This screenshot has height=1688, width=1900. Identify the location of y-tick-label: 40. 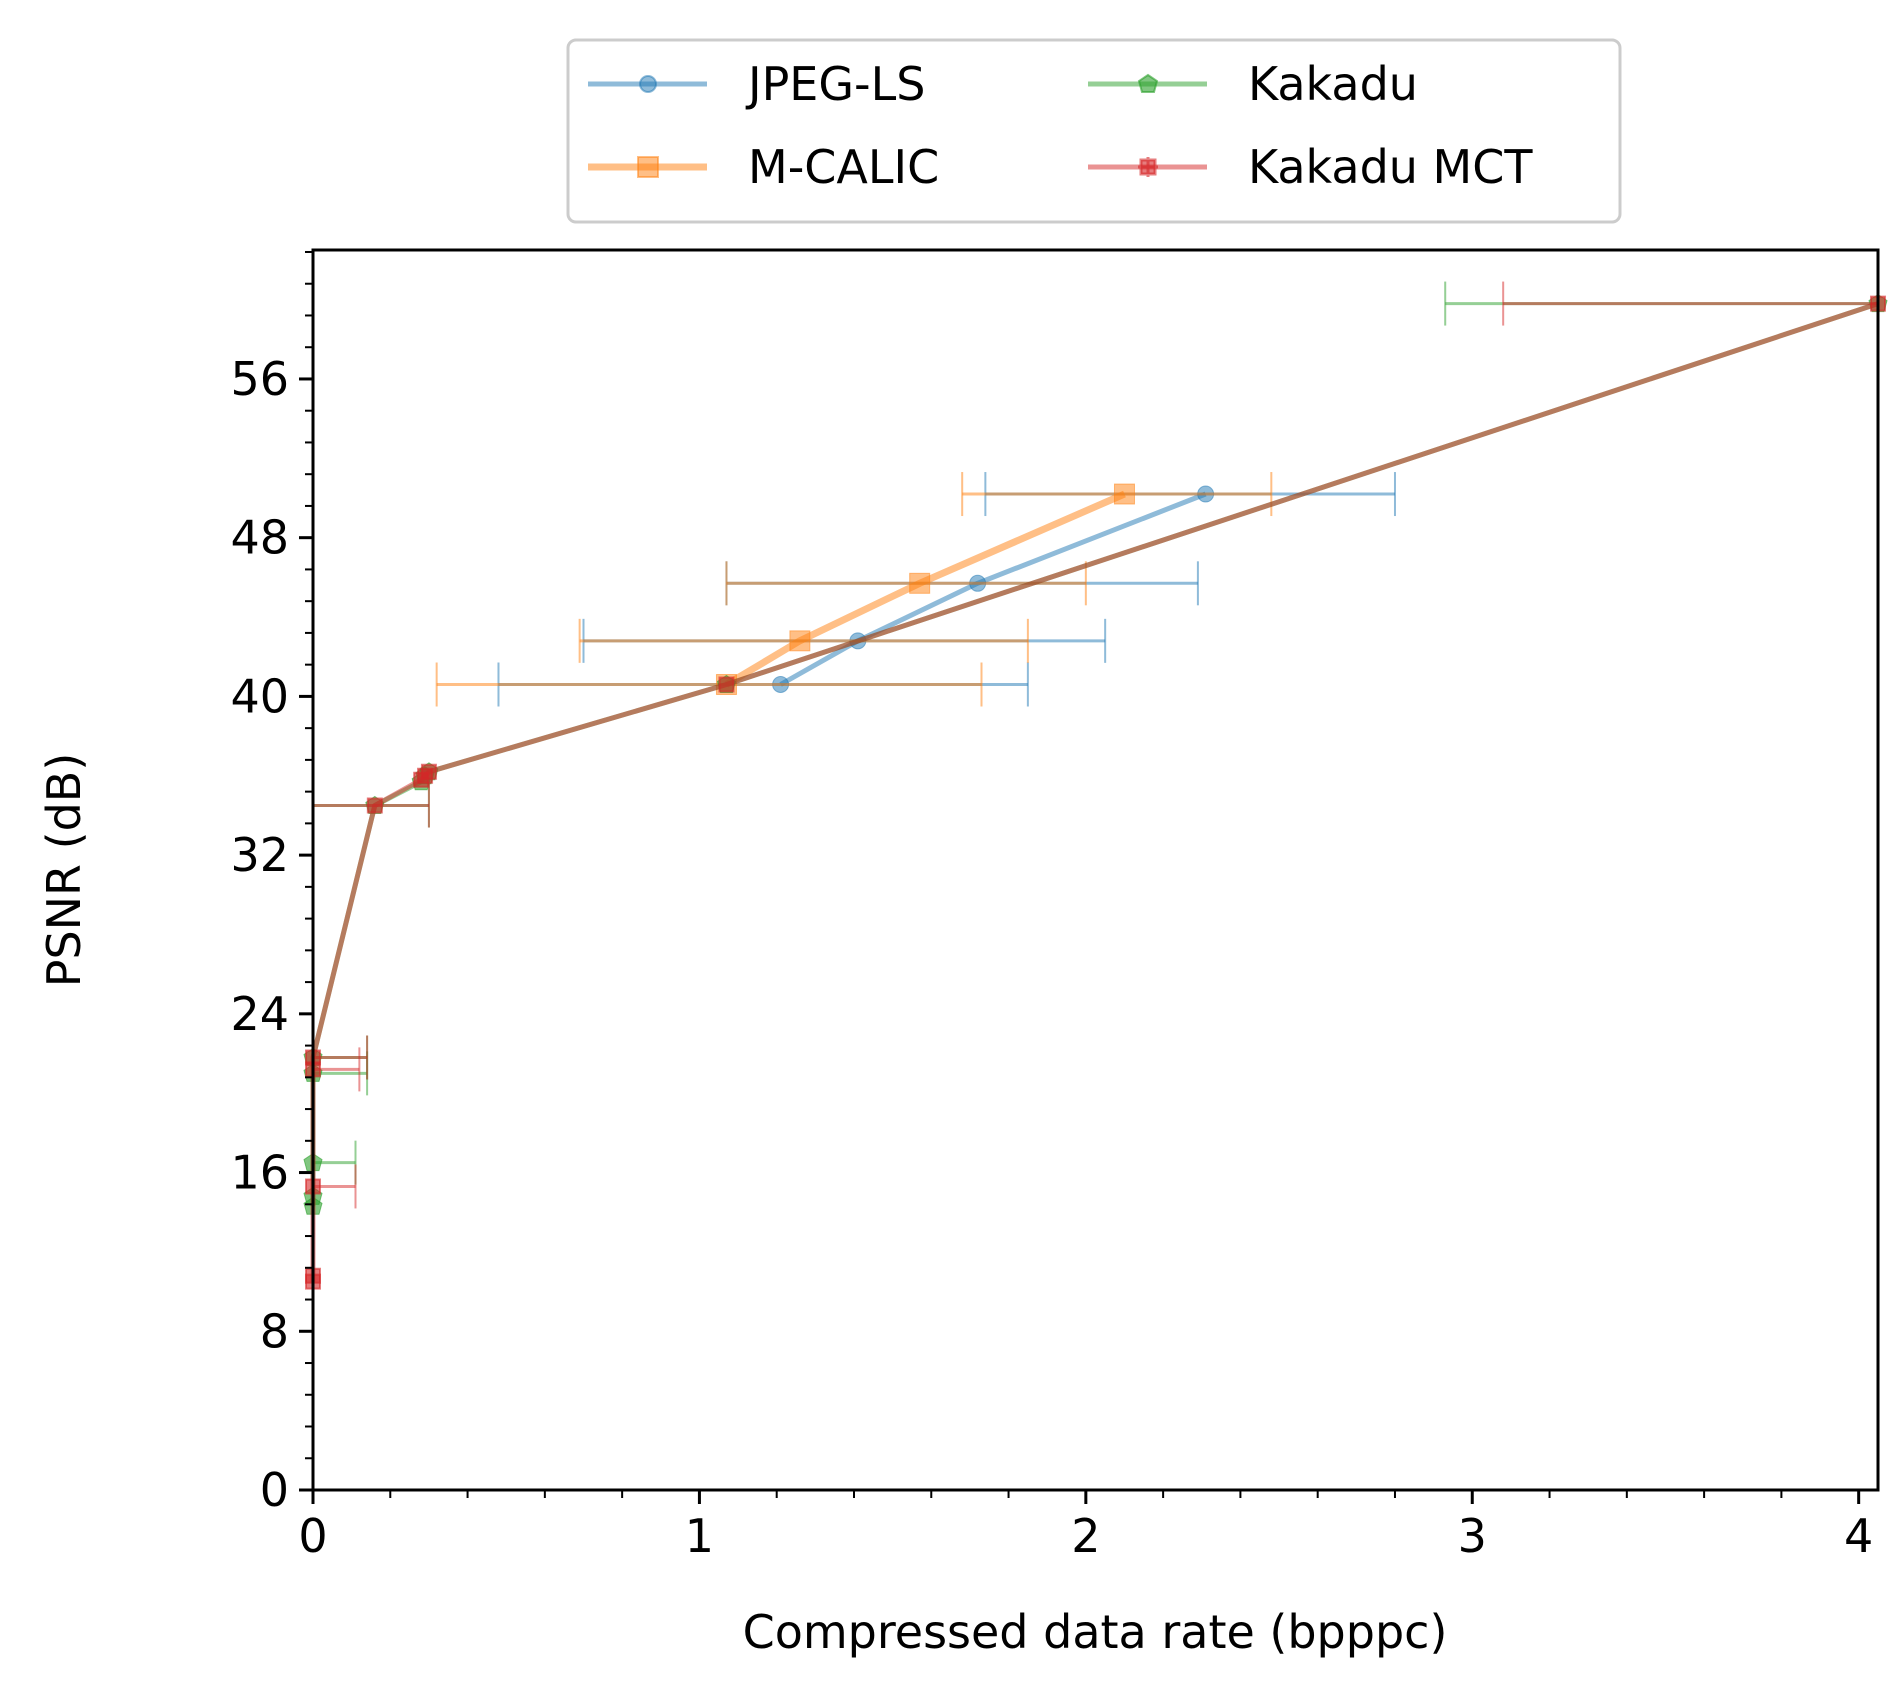
(259, 696).